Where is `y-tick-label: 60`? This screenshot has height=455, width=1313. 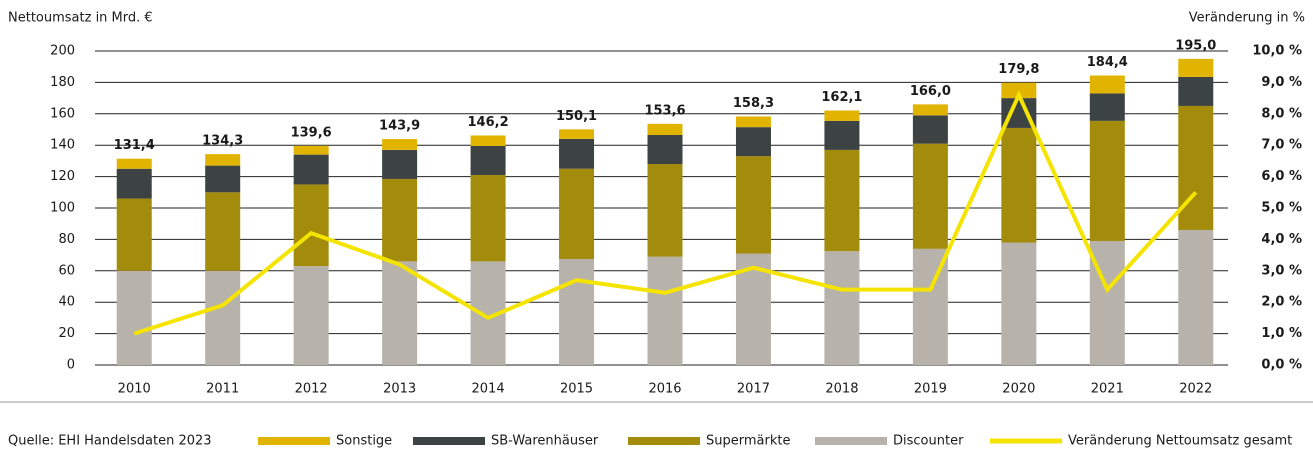 y-tick-label: 60 is located at coordinates (66, 270).